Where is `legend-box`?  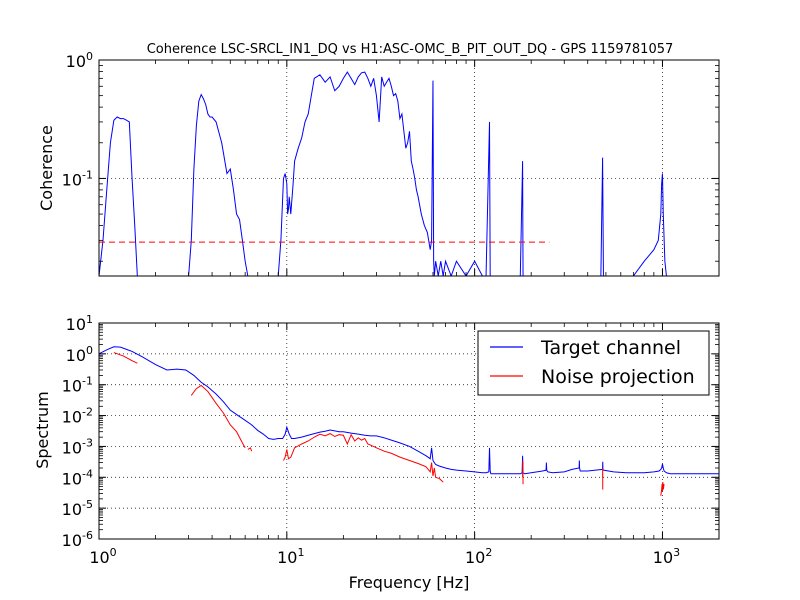
legend-box is located at coordinates (593, 363).